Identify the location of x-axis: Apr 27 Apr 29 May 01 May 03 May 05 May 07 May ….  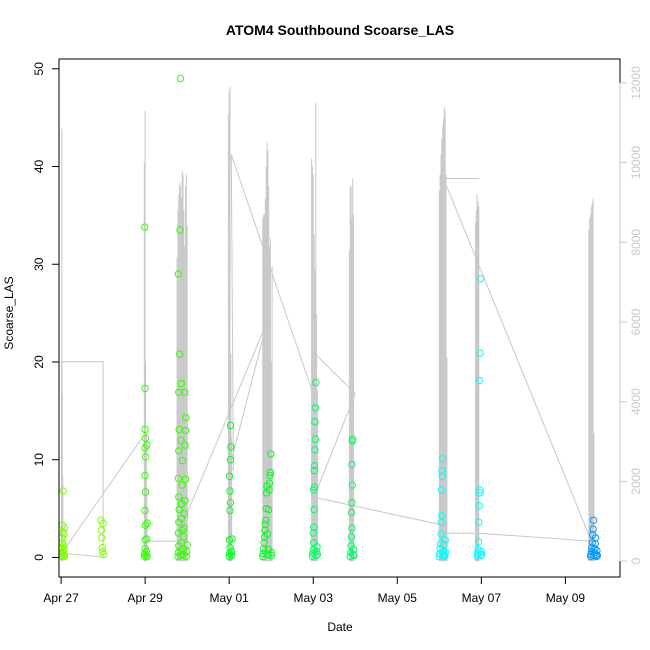
(314, 590).